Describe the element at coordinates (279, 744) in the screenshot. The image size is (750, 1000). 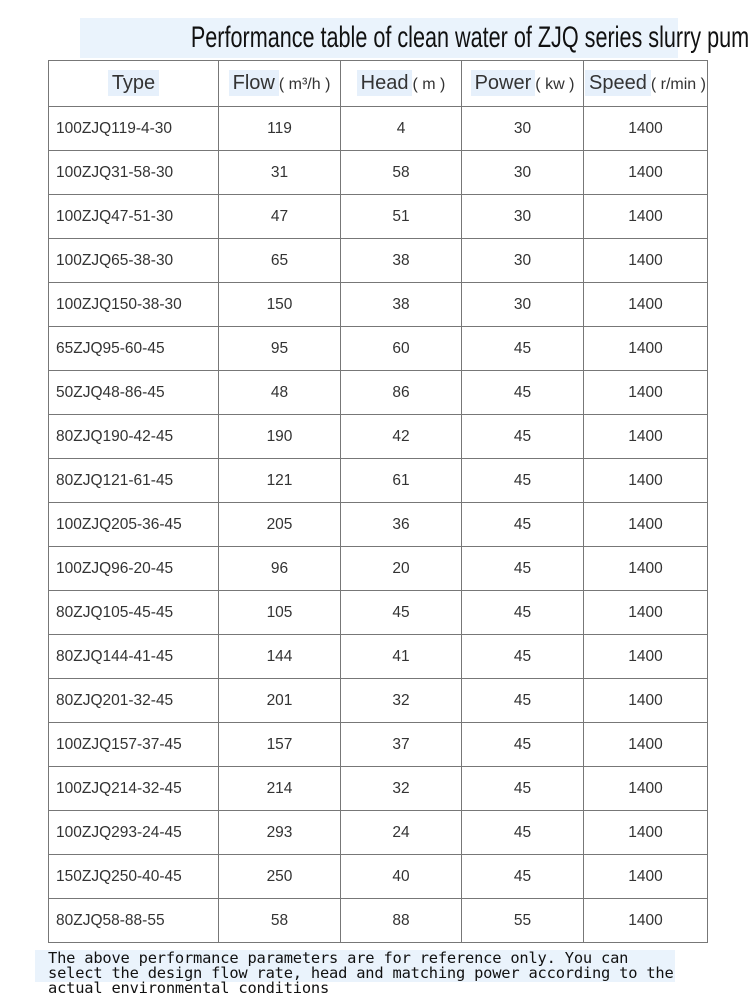
I see `cell-flow: 157` at that location.